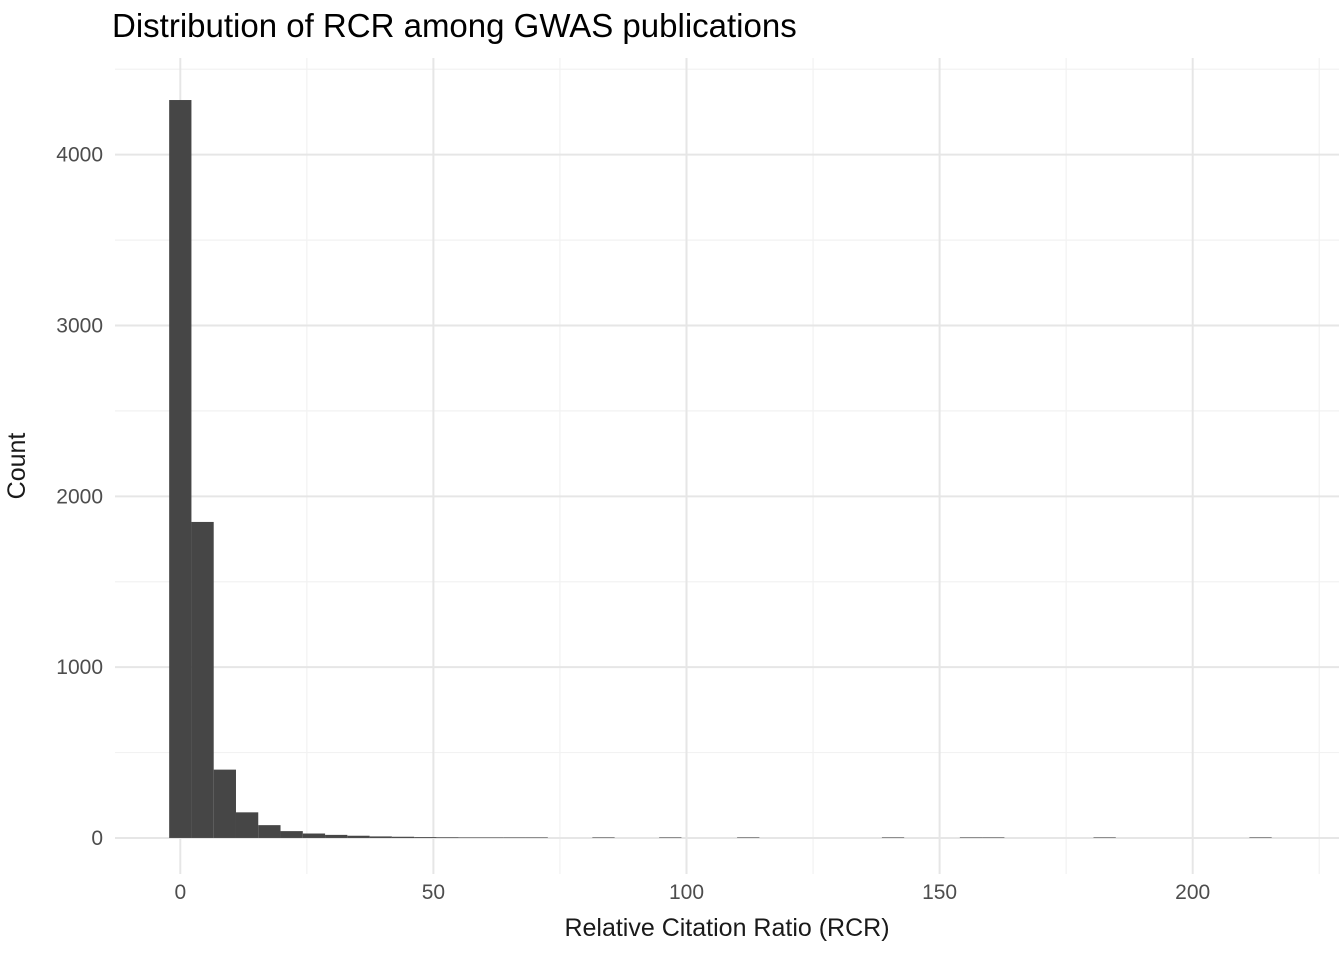  I want to click on y-tick-label: 3000, so click(79, 326).